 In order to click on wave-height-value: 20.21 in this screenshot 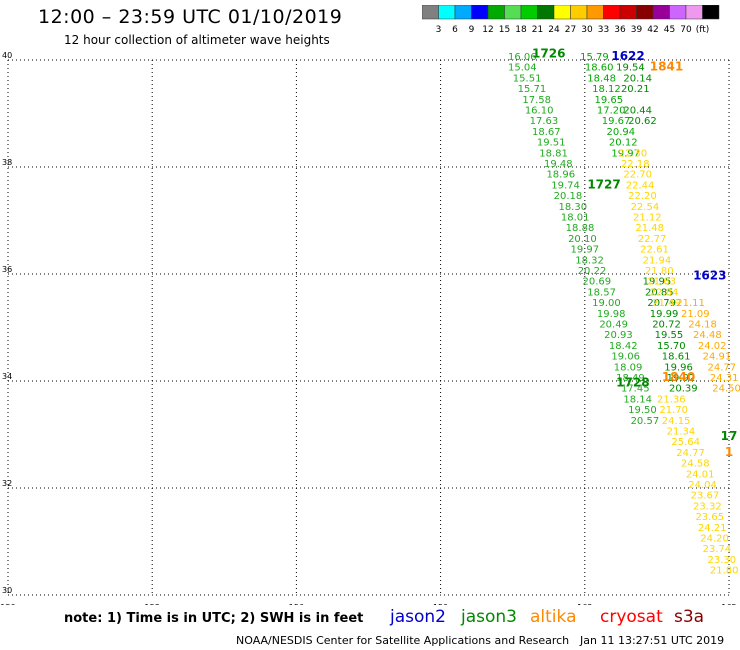, I will do `click(635, 89)`.